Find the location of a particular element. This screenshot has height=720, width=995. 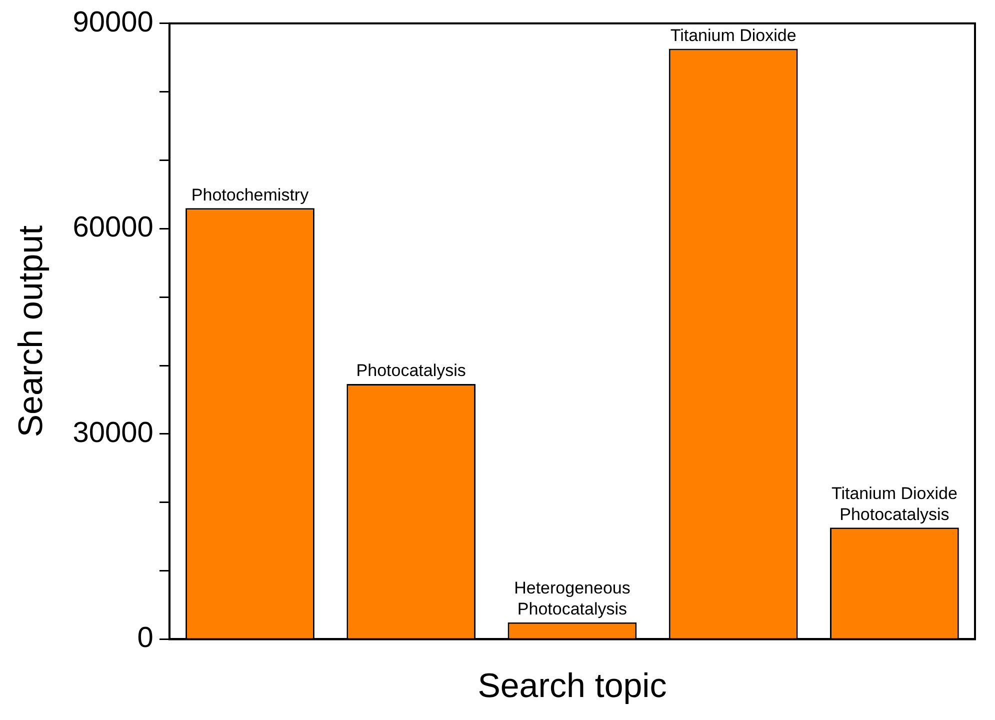

x-tick-label: Titanium Dioxide is located at coordinates (733, 35).